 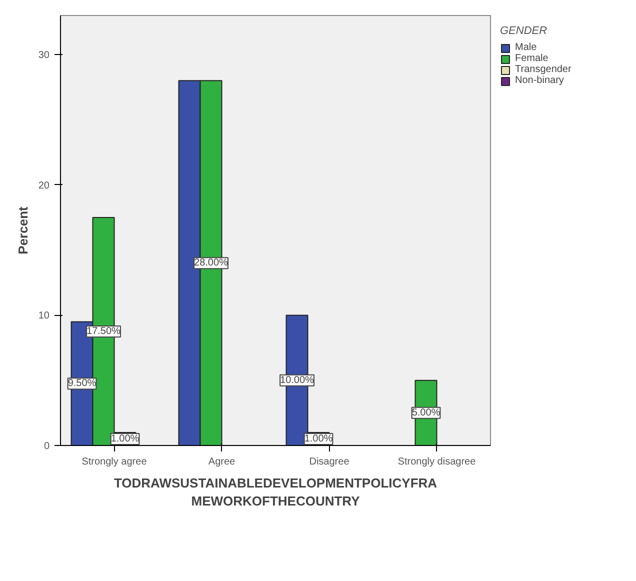 I want to click on y-tick-label: 20, so click(x=44, y=186).